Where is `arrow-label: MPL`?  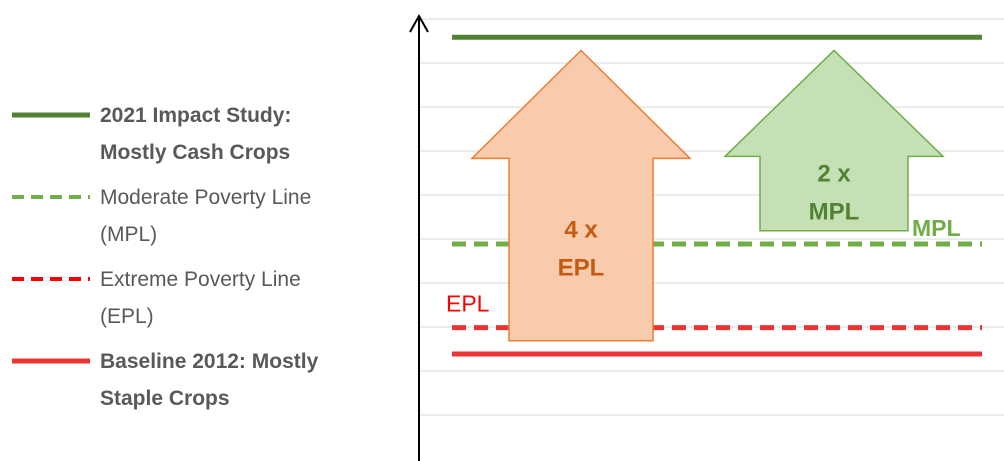
arrow-label: MPL is located at coordinates (834, 212).